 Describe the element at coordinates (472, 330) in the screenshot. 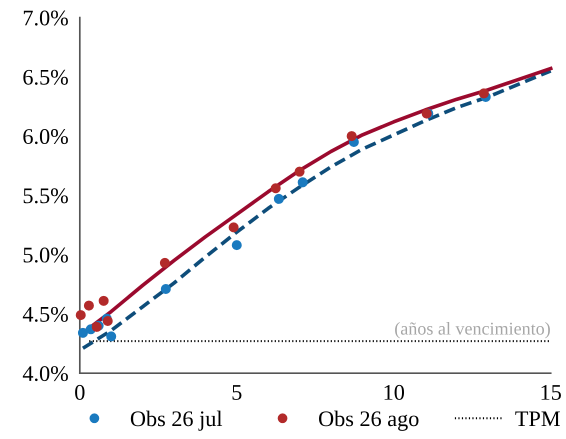

I see `annotation: (años al vencimiento)` at that location.